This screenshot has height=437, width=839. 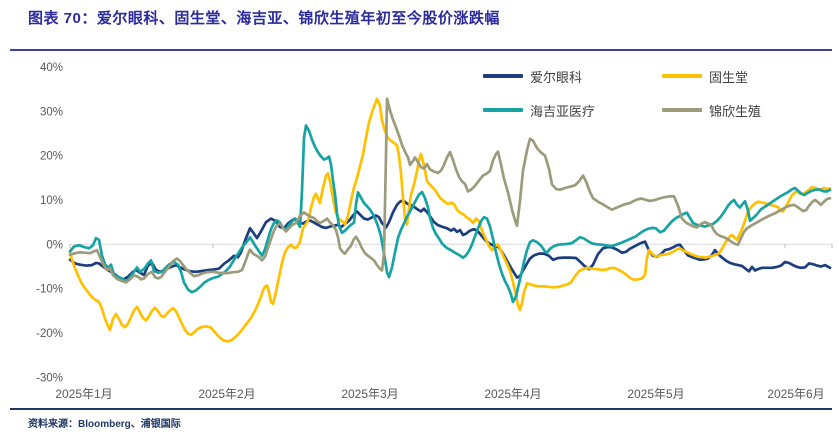 I want to click on y-tick-label: 40%, so click(x=51, y=68).